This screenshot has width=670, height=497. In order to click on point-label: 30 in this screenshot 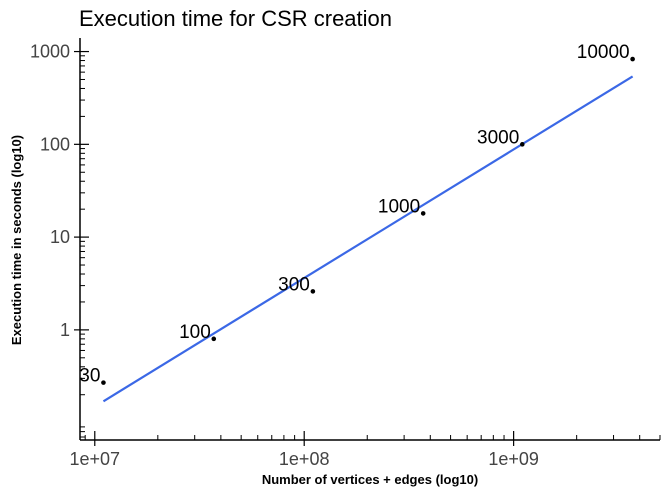, I will do `click(89, 376)`.